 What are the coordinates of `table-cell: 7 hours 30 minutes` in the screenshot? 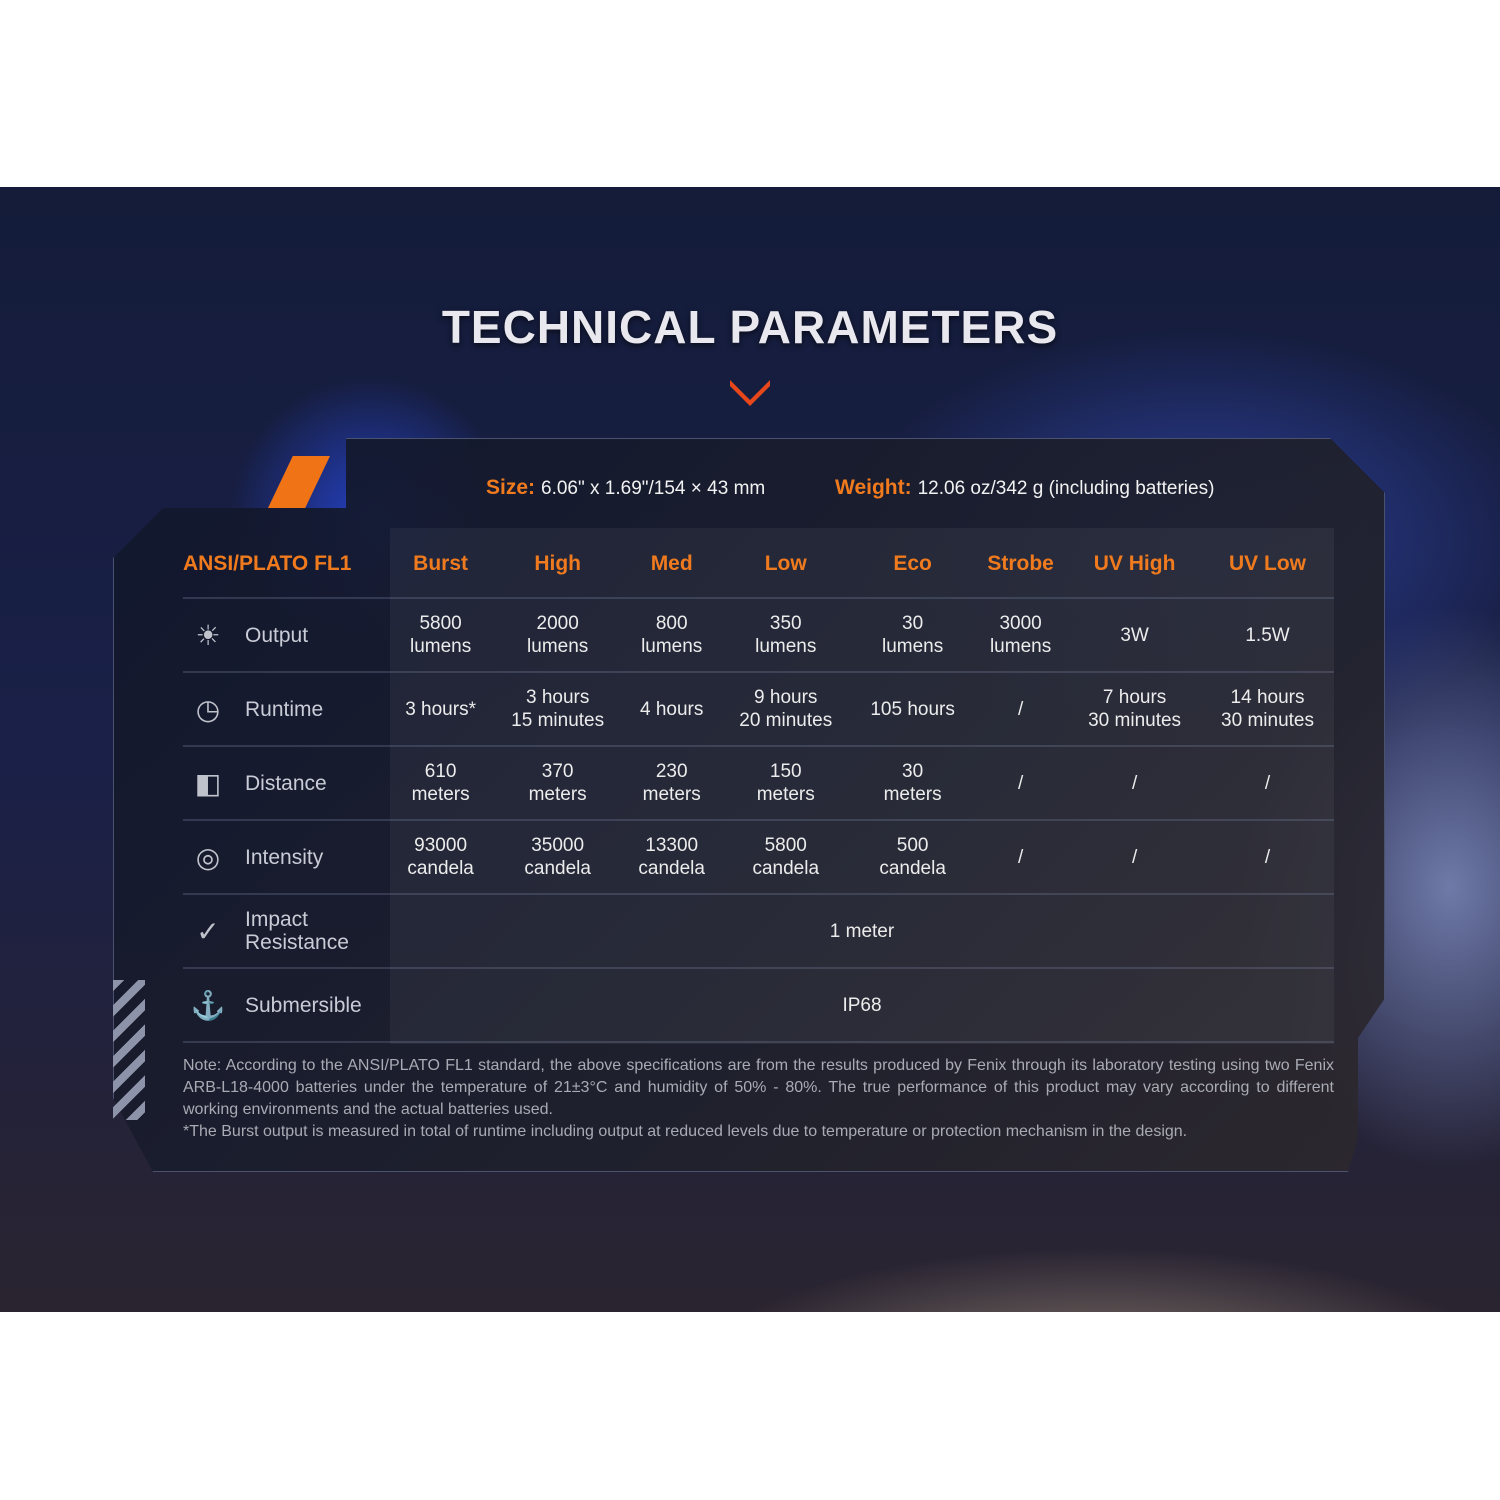 It's located at (1135, 709).